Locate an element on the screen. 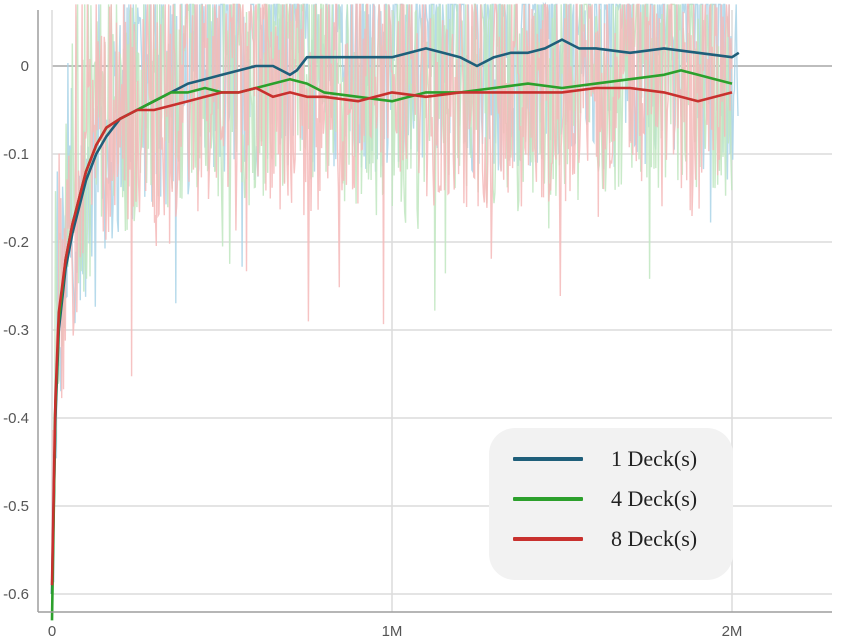 Image resolution: width=850 pixels, height=644 pixels. y-tick-label: -0.5 is located at coordinates (16, 506).